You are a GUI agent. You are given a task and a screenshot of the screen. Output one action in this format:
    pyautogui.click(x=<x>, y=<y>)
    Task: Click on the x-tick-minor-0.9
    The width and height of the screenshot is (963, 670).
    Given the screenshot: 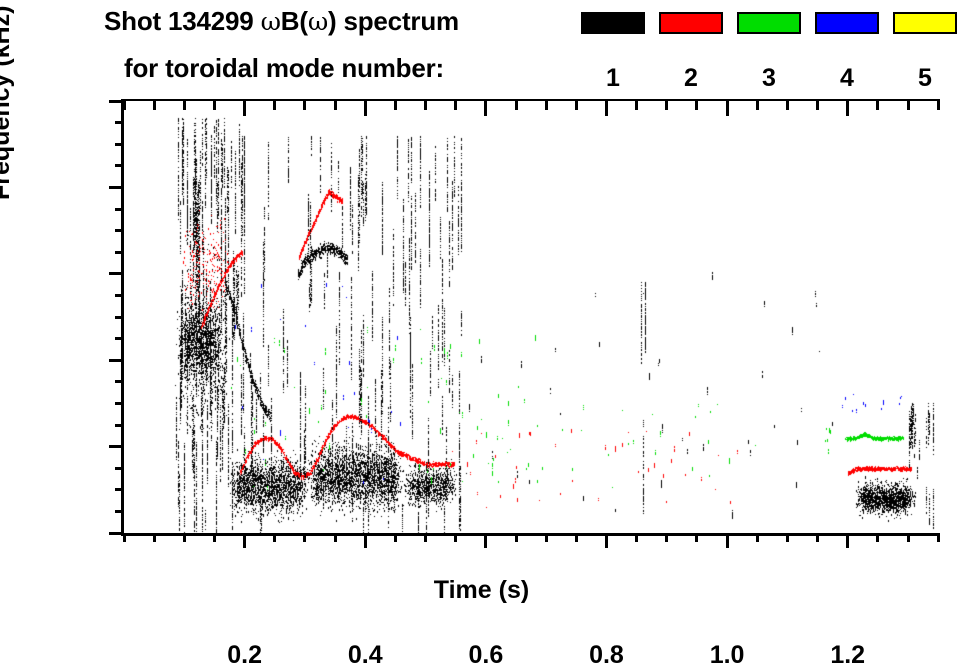 What is the action you would take?
    pyautogui.click(x=667, y=537)
    